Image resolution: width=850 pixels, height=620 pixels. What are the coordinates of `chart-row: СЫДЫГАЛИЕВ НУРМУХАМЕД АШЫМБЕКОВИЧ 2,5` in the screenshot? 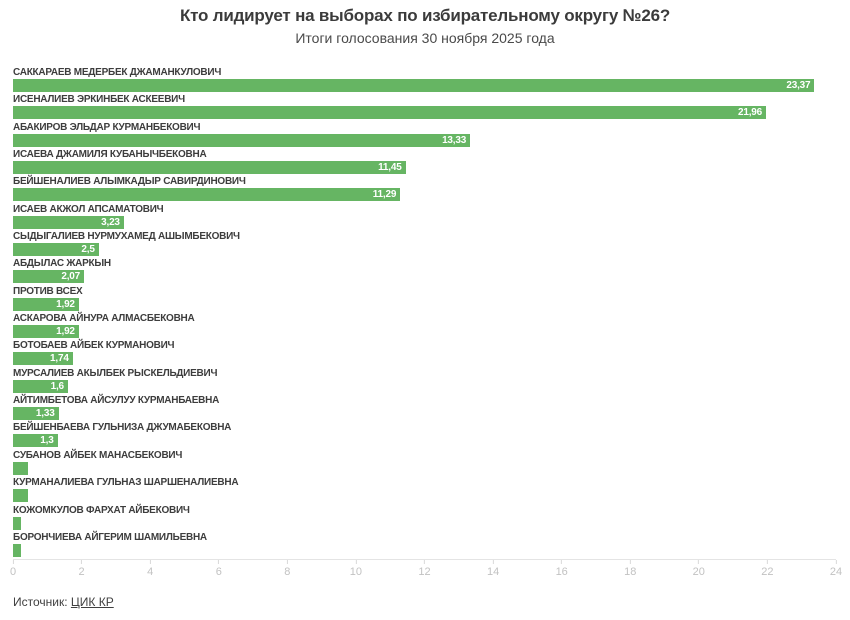 It's located at (424, 243).